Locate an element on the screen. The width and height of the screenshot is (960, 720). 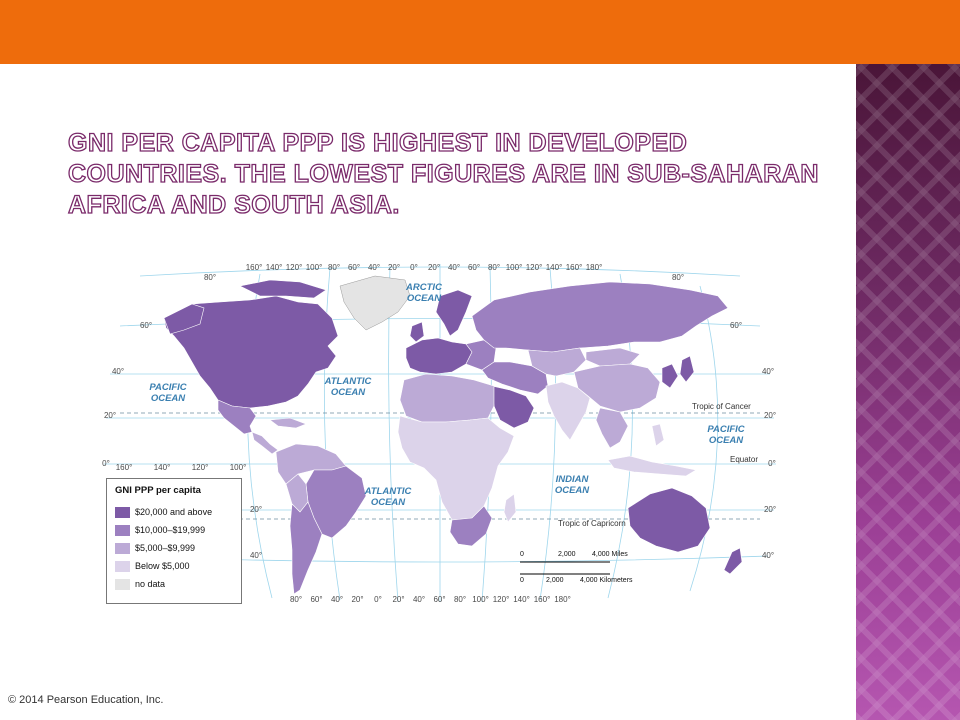
tropic-capricorn-label: Tropic of Capricorn is located at coordinates (592, 523).